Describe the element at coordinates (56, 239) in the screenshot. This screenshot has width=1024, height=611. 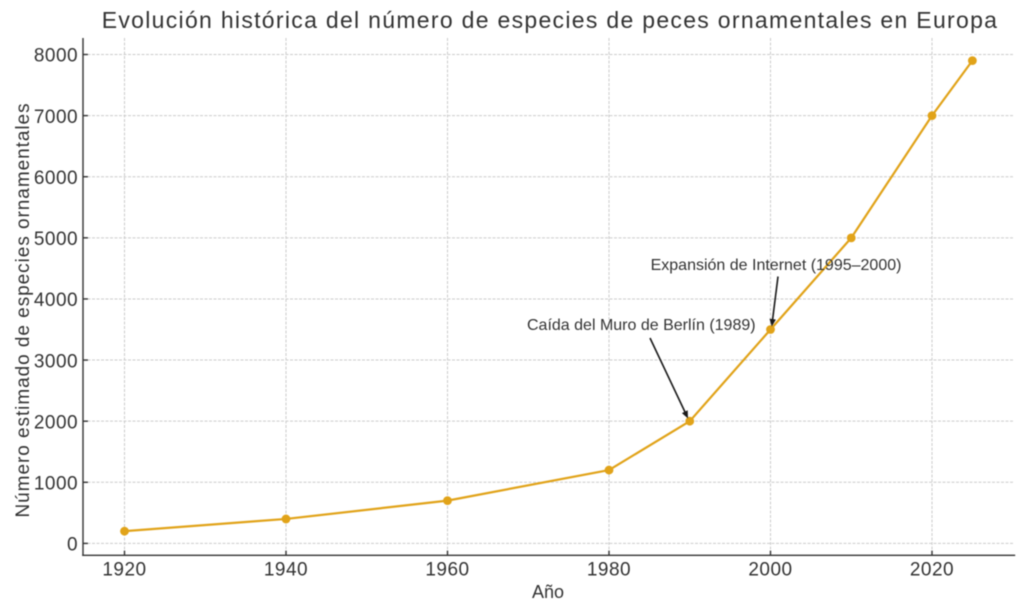
I see `svg-text: 5000` at that location.